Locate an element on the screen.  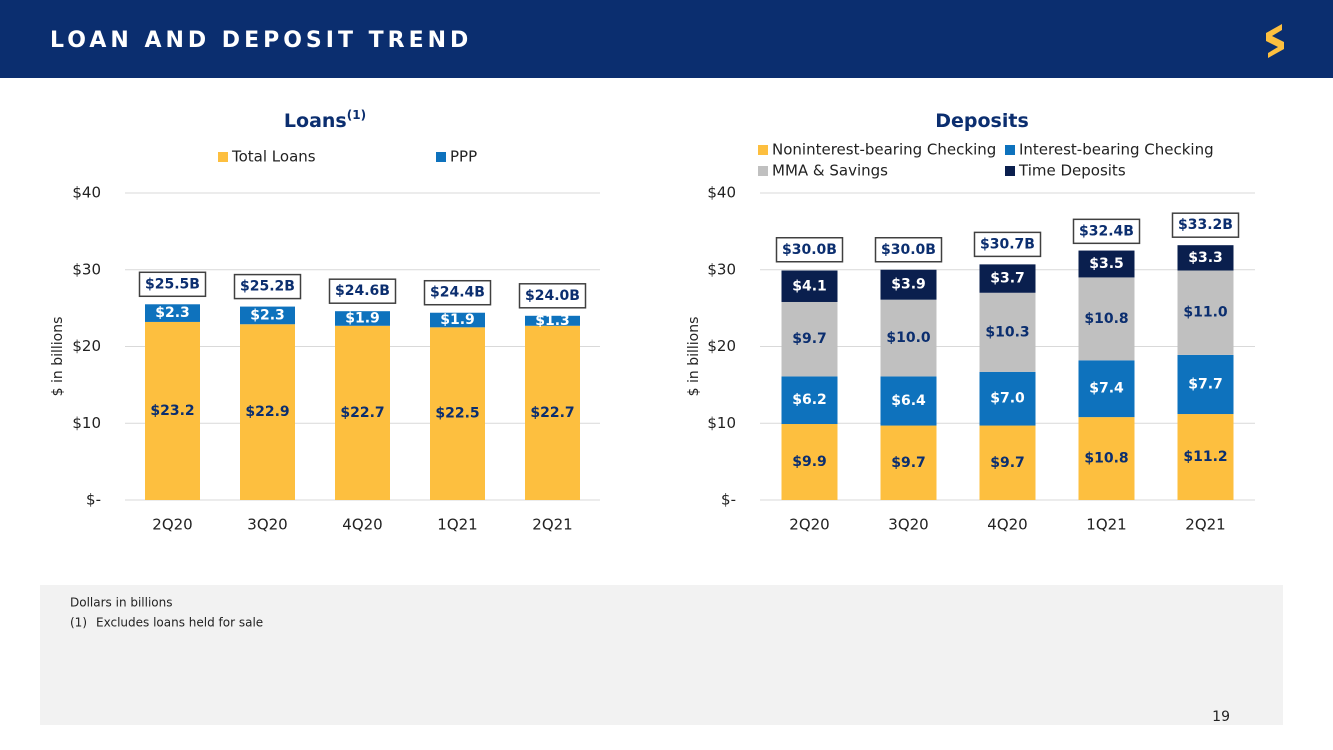
data-label: $4.1 is located at coordinates (809, 286).